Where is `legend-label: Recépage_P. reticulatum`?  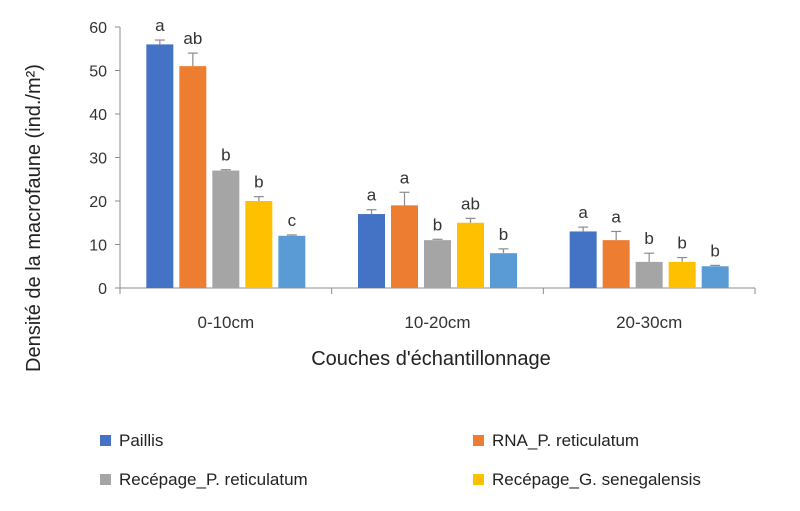
legend-label: Recépage_P. reticulatum is located at coordinates (213, 479).